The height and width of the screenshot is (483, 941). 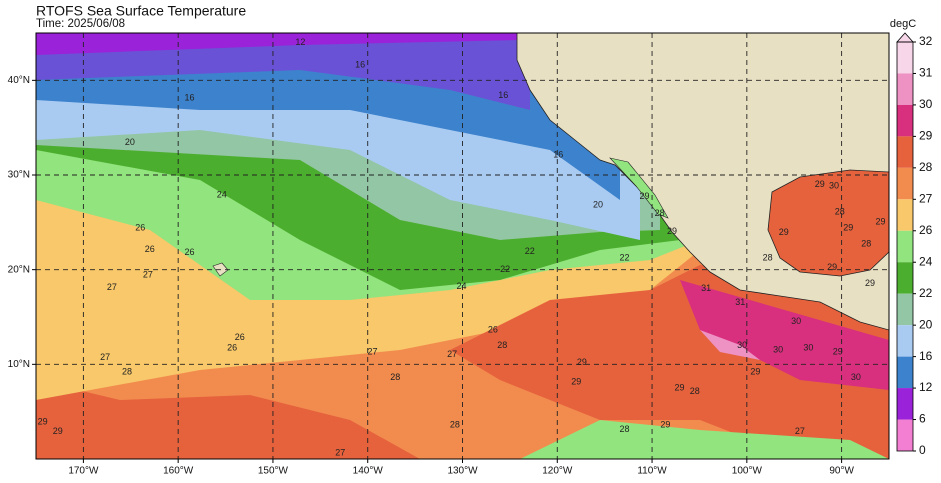 I want to click on colorbar-tick-label: 27, so click(x=926, y=198).